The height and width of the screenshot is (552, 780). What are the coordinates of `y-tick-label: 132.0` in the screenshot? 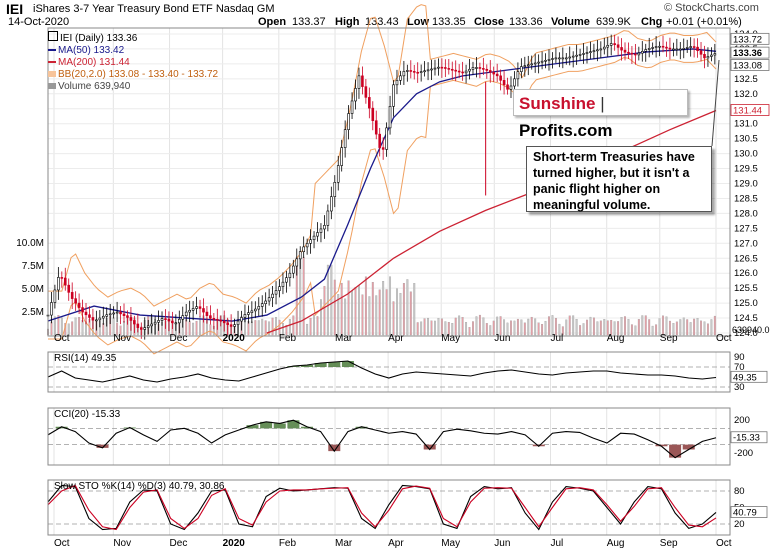 It's located at (746, 94).